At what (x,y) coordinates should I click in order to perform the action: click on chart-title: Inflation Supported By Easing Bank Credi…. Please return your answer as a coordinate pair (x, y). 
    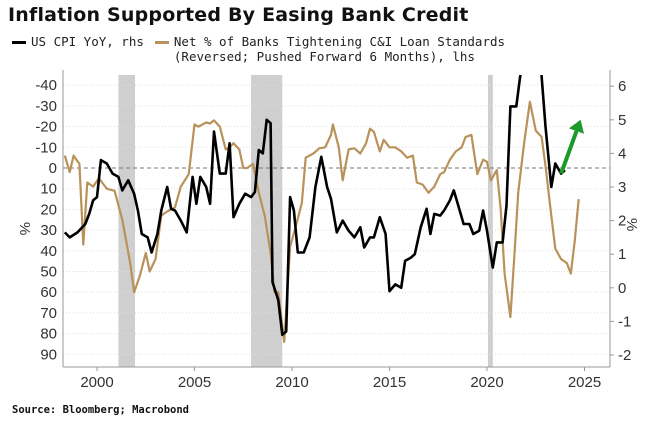
    Looking at the image, I should click on (238, 15).